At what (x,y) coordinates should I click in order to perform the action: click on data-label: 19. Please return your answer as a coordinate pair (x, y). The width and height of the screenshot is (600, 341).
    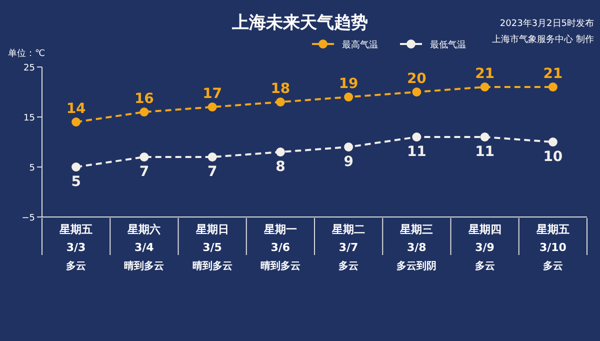
    Looking at the image, I should click on (348, 84).